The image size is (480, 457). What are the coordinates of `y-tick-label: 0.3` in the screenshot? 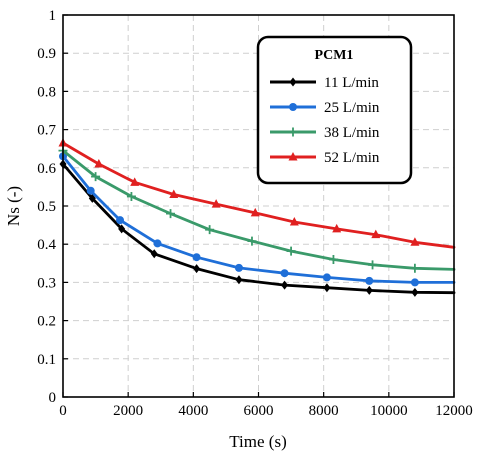 It's located at (46, 283).